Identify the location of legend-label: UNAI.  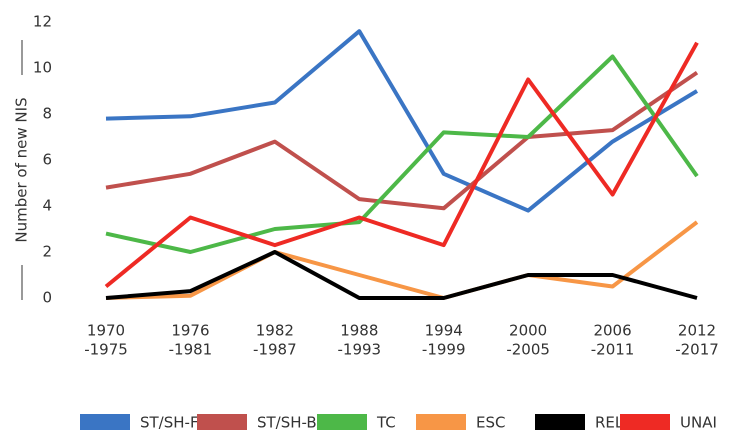
(698, 423).